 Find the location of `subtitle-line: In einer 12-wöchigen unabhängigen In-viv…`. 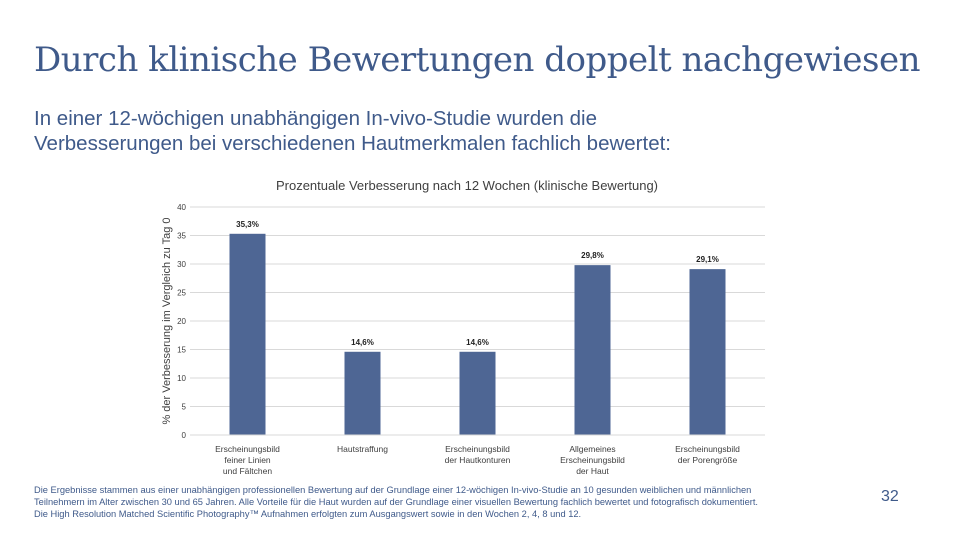

subtitle-line: In einer 12-wöchigen unabhängigen In-viv… is located at coordinates (315, 118).